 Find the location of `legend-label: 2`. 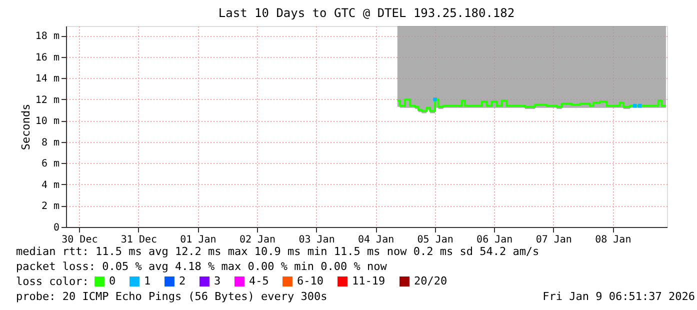

legend-label: 2 is located at coordinates (182, 281).